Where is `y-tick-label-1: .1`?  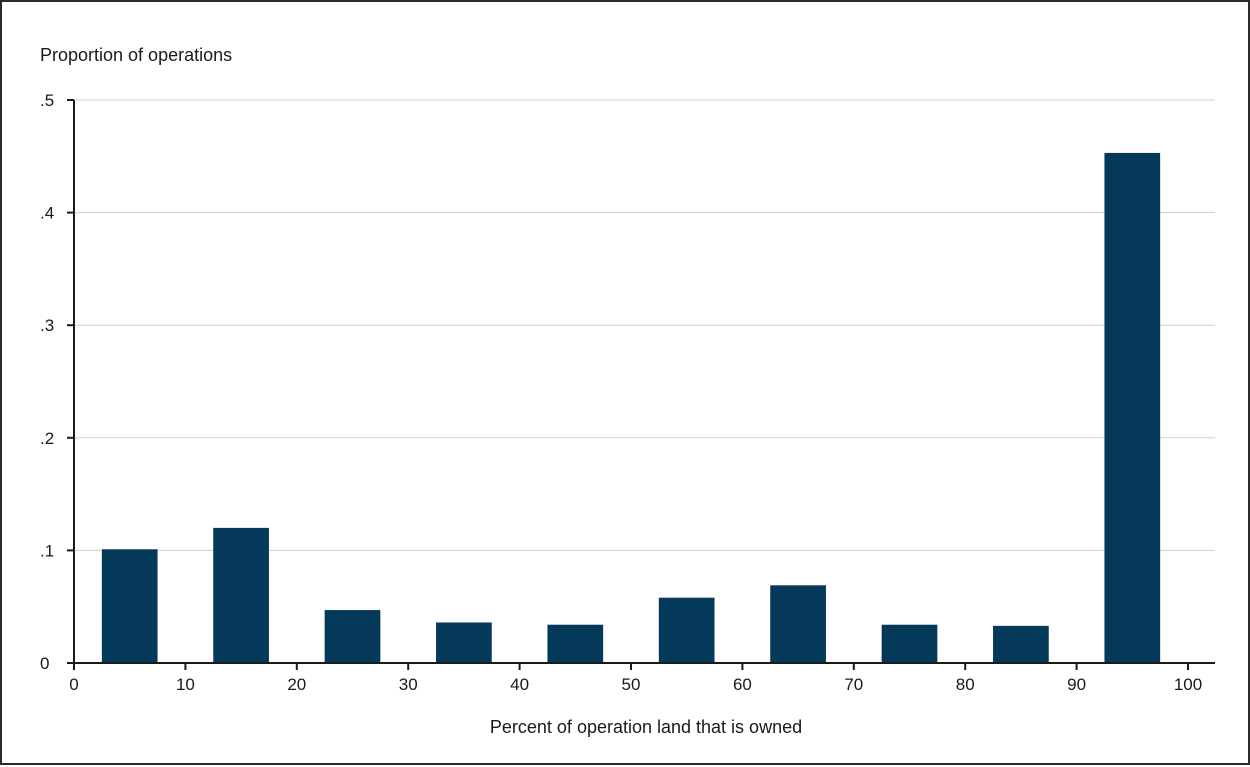 y-tick-label-1: .1 is located at coordinates (47, 550).